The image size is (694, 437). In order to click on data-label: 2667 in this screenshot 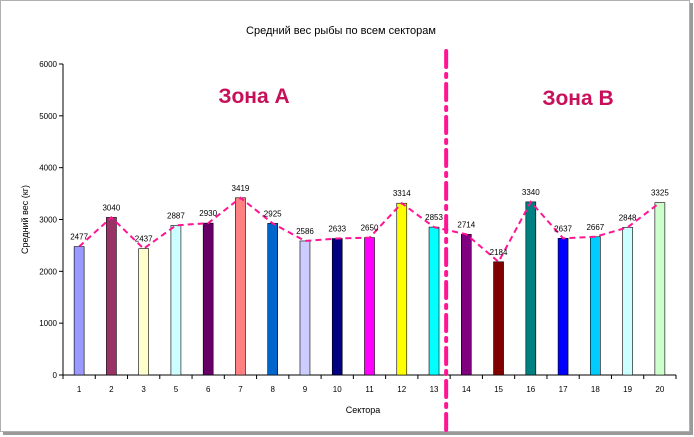, I will do `click(595, 227)`.